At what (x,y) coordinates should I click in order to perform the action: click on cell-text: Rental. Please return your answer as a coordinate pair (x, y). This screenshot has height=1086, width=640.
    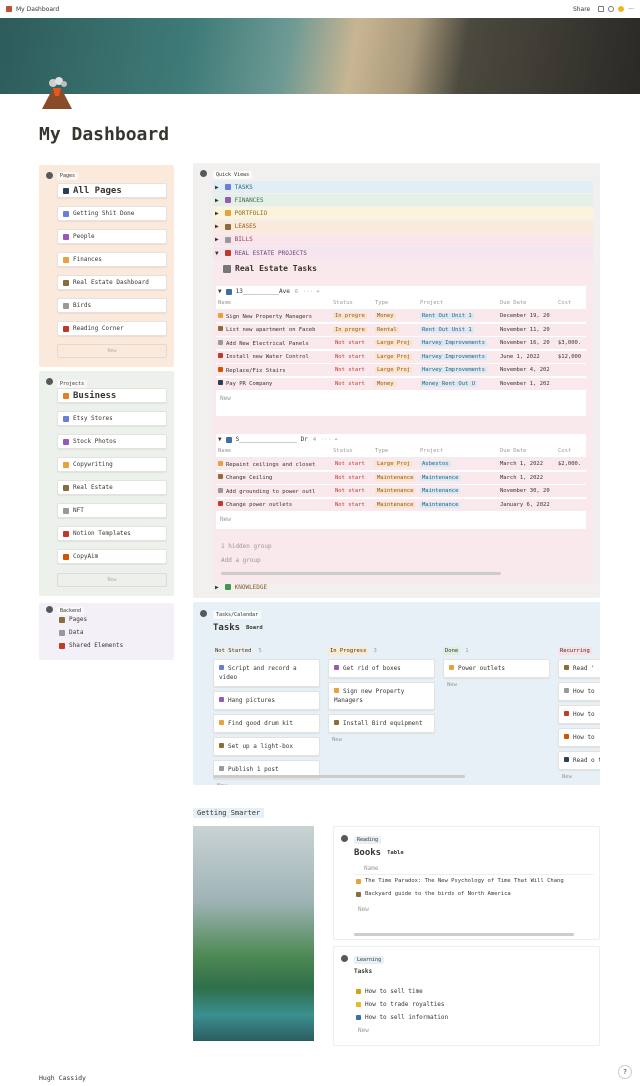
    Looking at the image, I should click on (387, 329).